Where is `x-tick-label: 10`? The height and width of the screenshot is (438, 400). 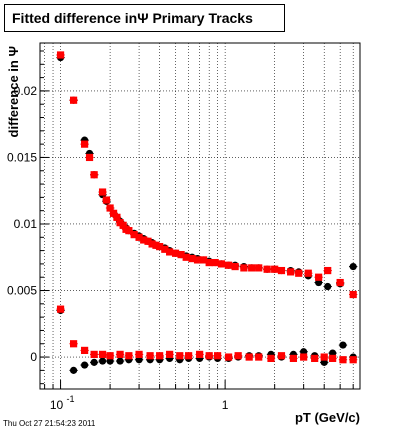
x-tick-label: 10 is located at coordinates (57, 405).